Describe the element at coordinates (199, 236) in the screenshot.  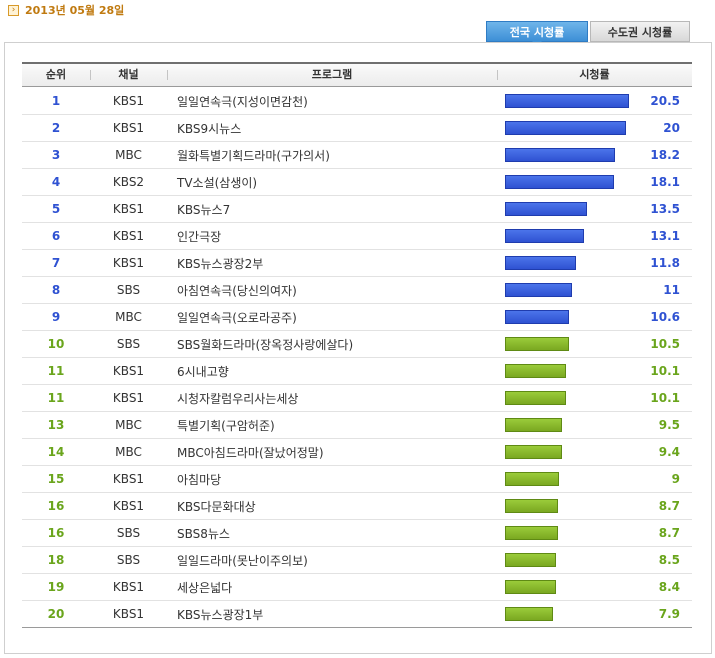
I see `program-cell: 인간극장` at that location.